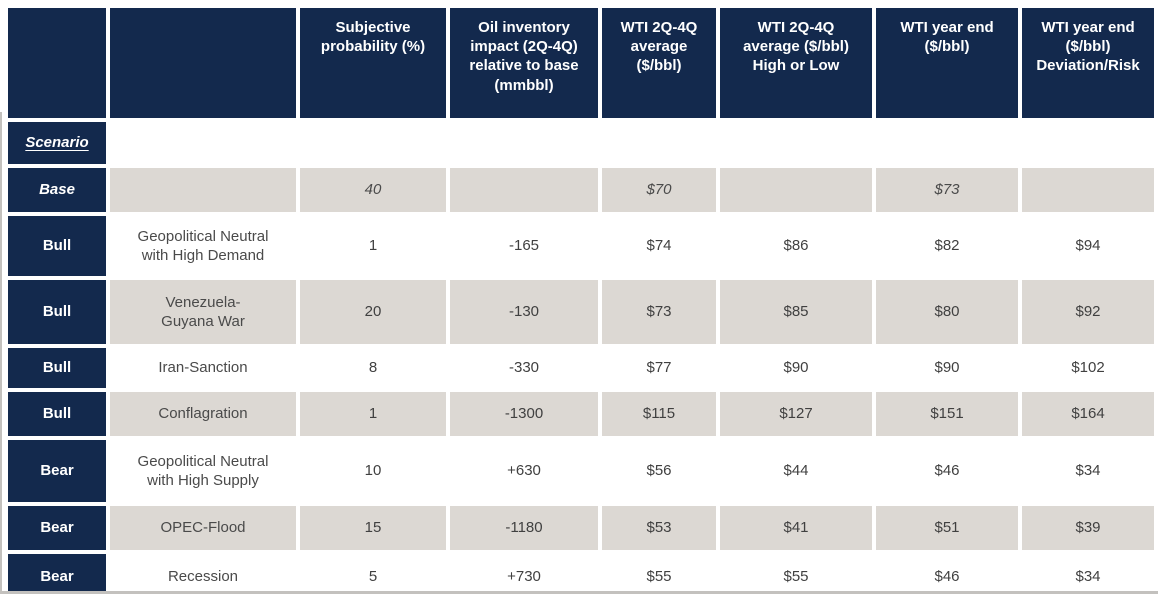 The image size is (1158, 594). Describe the element at coordinates (524, 312) in the screenshot. I see `inventory-impact-cell: -130` at that location.